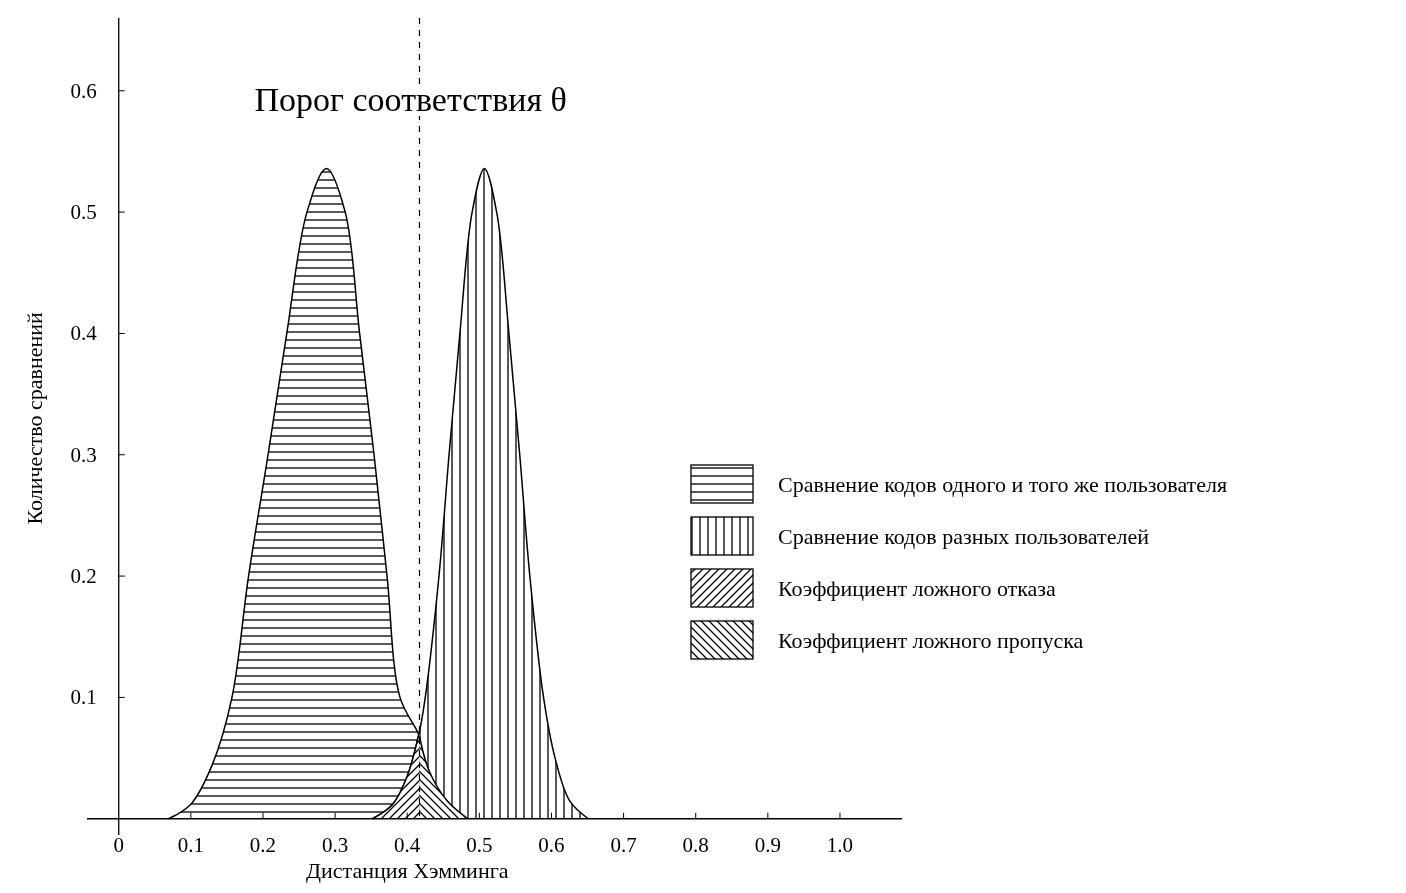  What do you see at coordinates (118, 844) in the screenshot?
I see `x-tick-label: 0` at bounding box center [118, 844].